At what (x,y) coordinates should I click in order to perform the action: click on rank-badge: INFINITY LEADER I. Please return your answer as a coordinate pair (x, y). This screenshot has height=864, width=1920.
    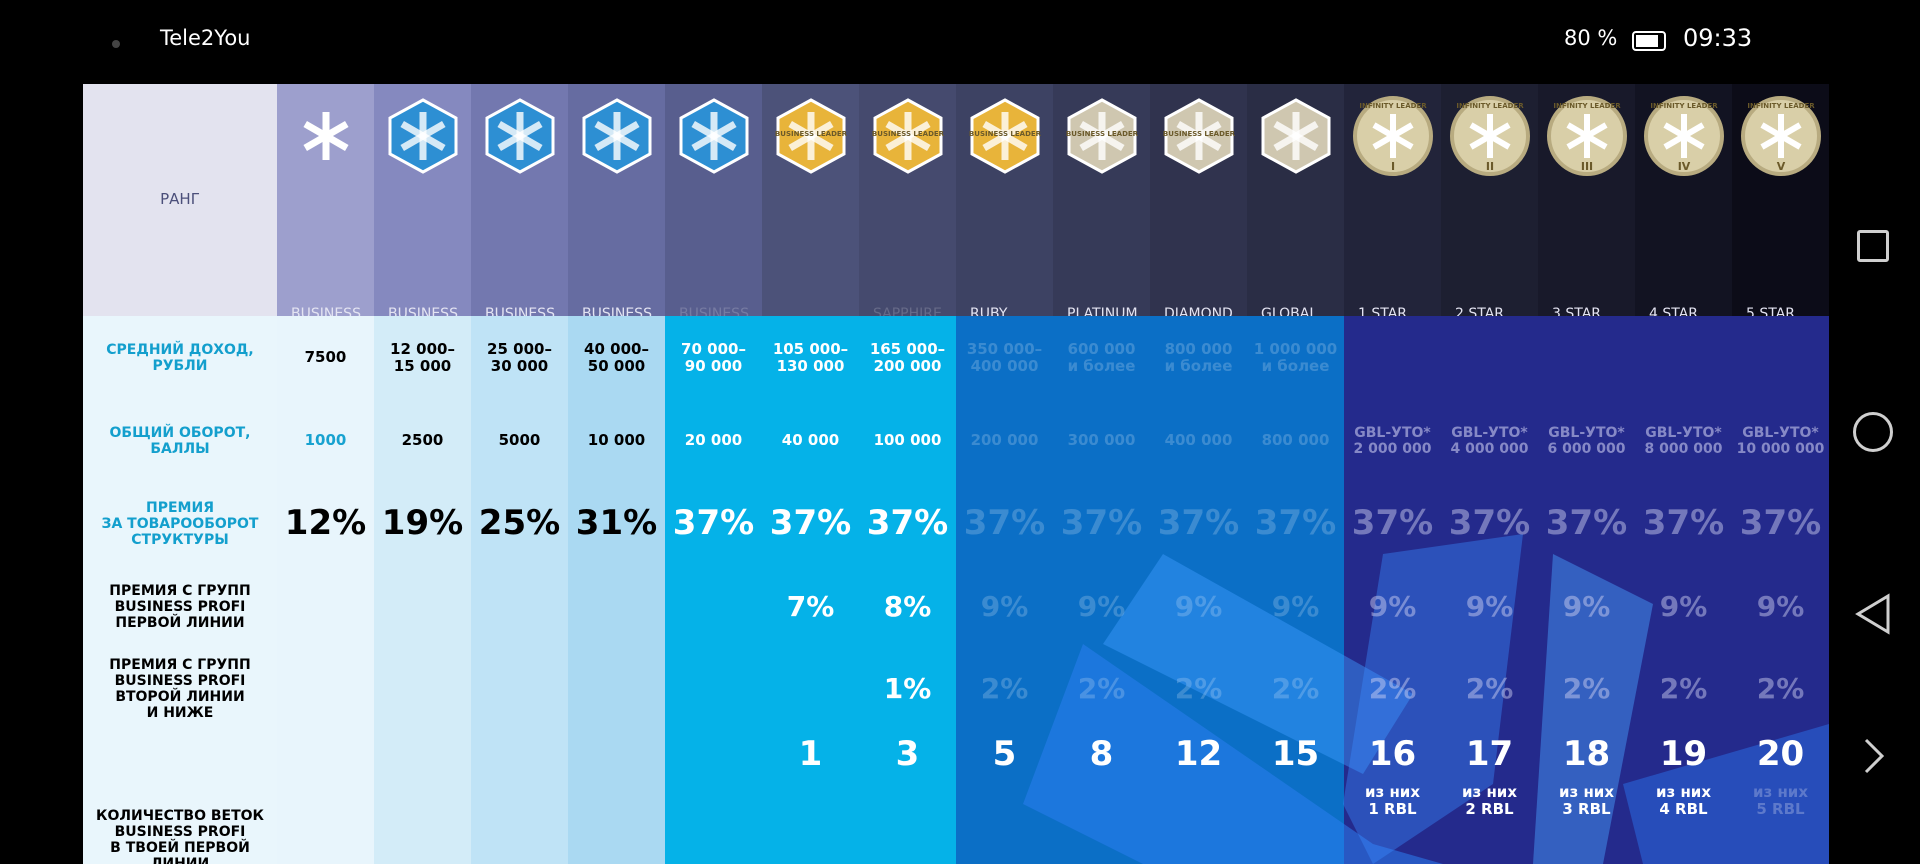
    Looking at the image, I should click on (1393, 136).